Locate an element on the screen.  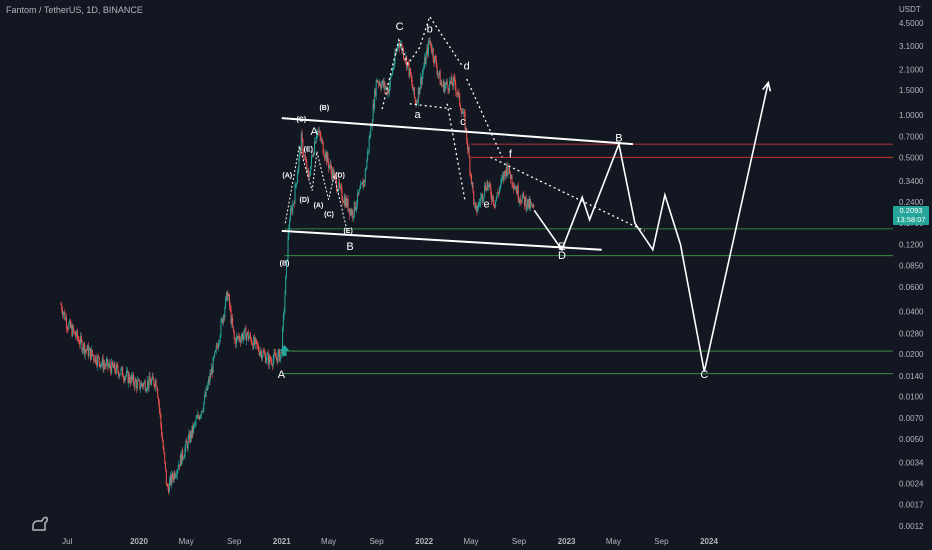
wave-label: b is located at coordinates (430, 30).